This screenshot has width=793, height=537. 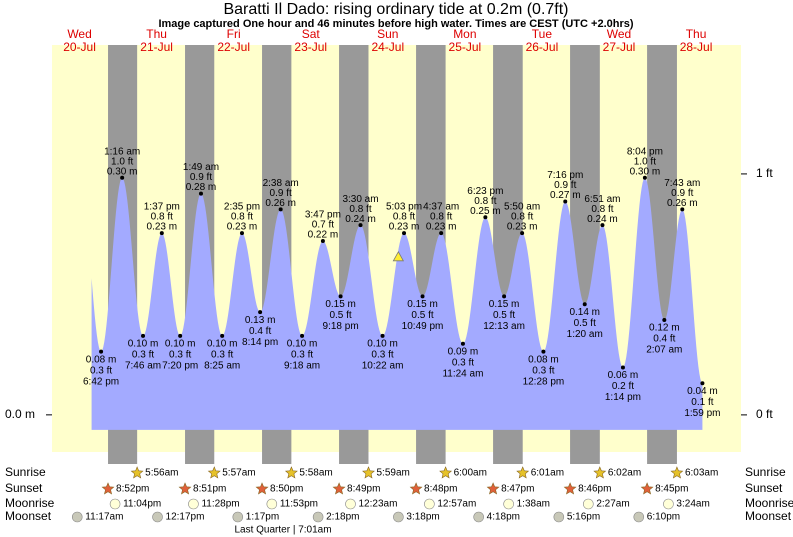 What do you see at coordinates (485, 191) in the screenshot?
I see `tide-label: 6:23 pm` at bounding box center [485, 191].